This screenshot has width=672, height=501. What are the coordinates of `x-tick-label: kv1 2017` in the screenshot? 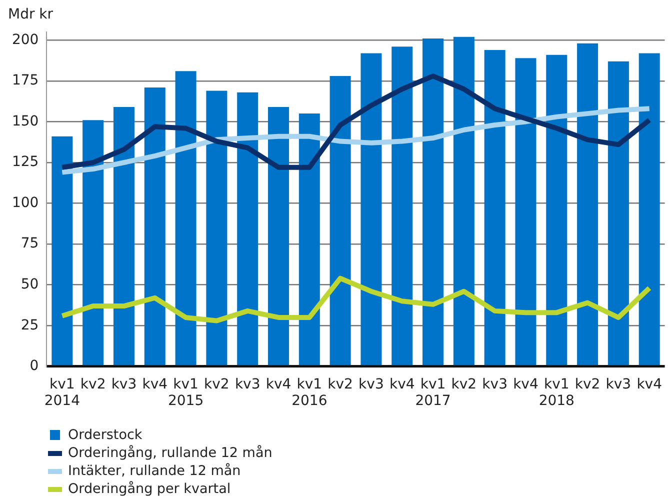 It's located at (433, 393).